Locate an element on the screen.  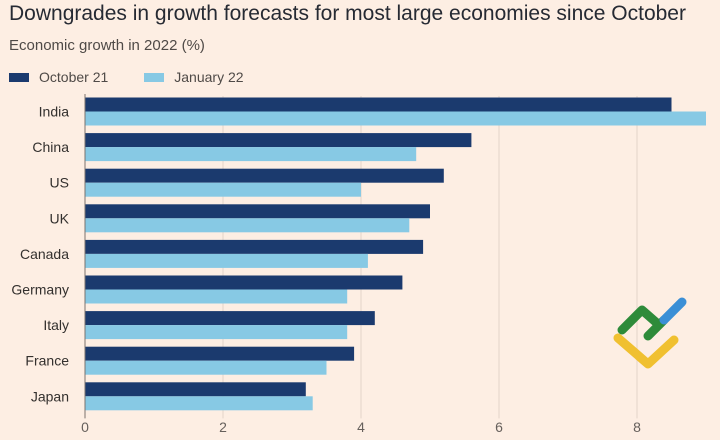
bar-october-india is located at coordinates (378, 104).